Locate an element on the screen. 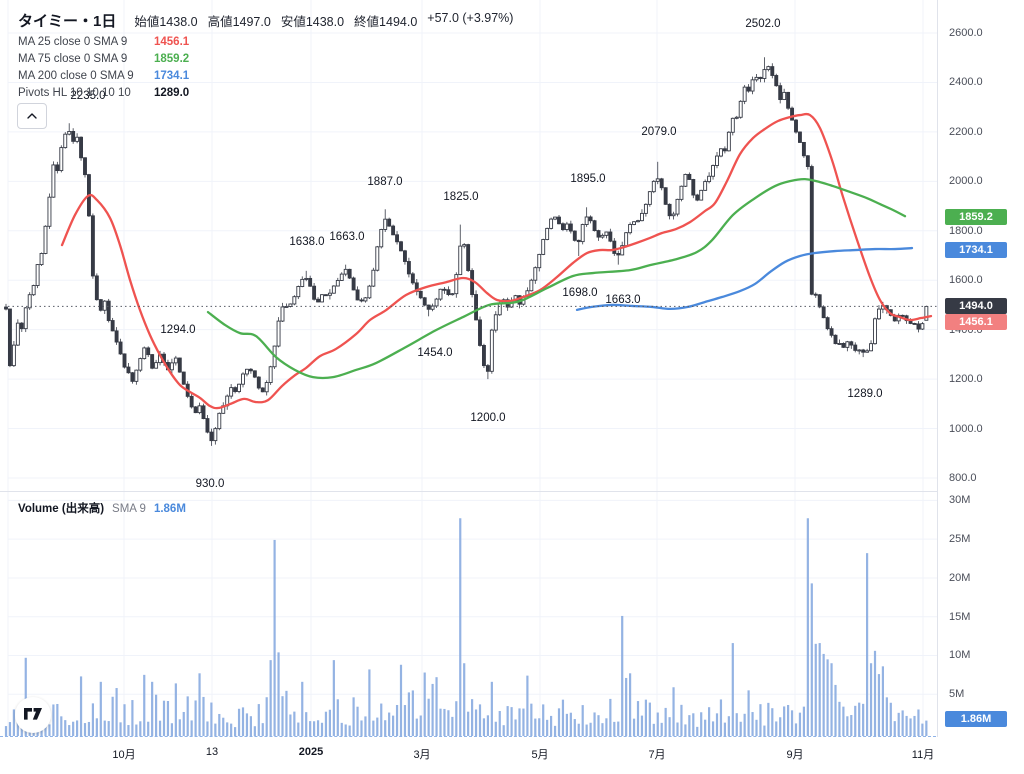  price-badge: 1734.1 is located at coordinates (976, 250).